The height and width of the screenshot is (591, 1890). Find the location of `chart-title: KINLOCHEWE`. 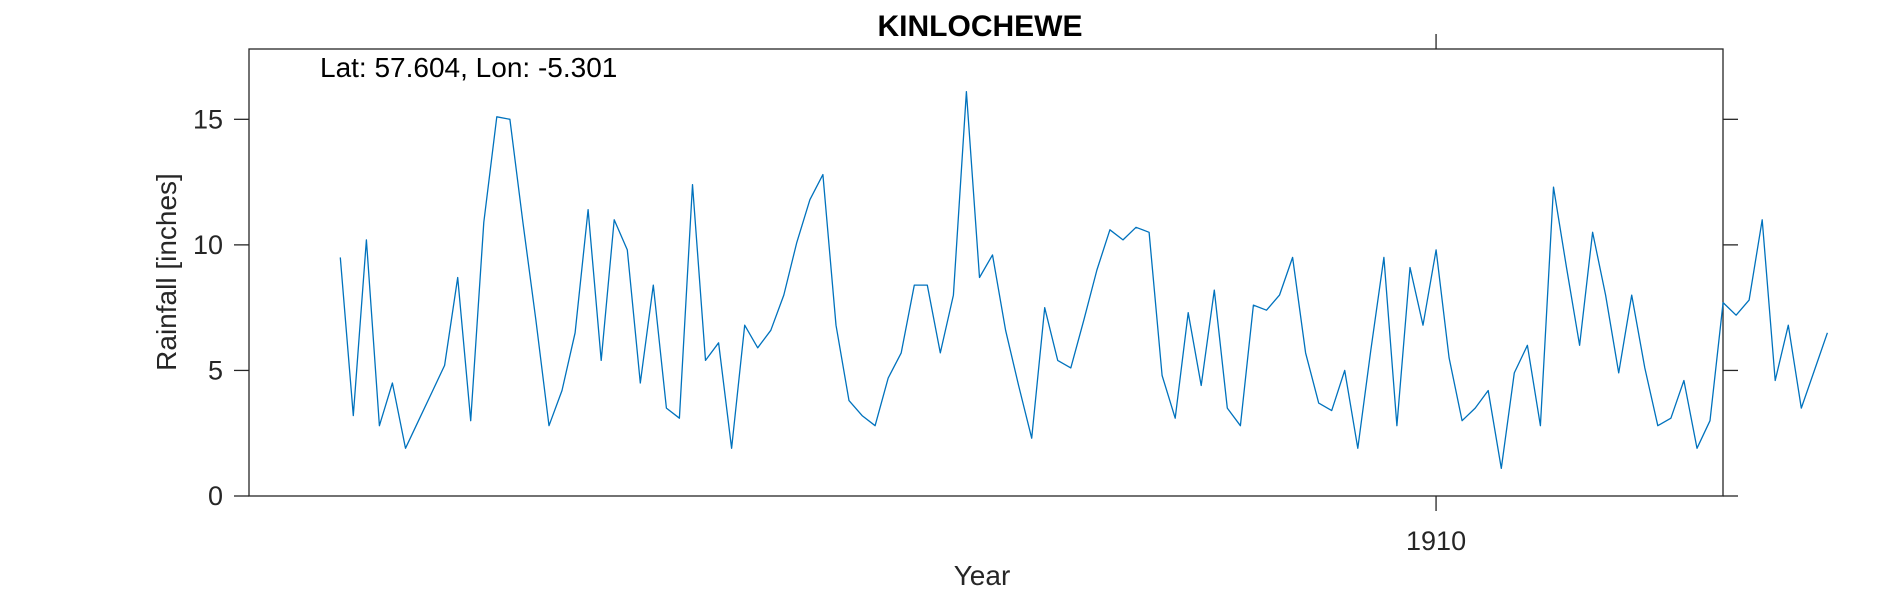

chart-title: KINLOCHEWE is located at coordinates (980, 26).